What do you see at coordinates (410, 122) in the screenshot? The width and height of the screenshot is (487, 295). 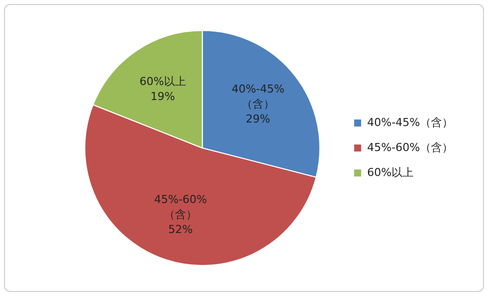 I see `legend-label: 40%-45%（含）` at bounding box center [410, 122].